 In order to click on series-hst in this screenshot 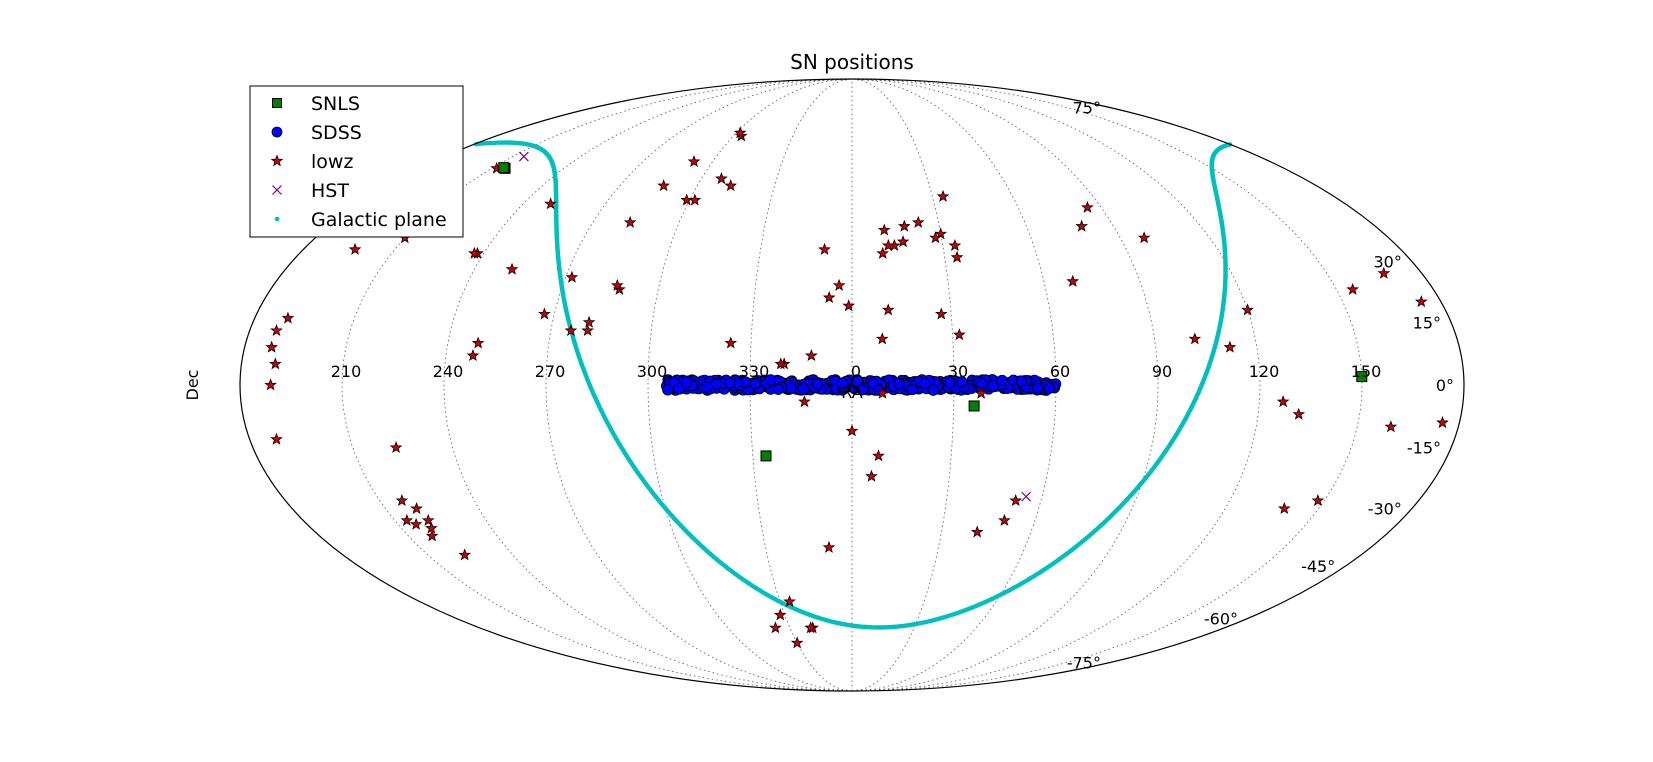, I will do `click(775, 326)`.